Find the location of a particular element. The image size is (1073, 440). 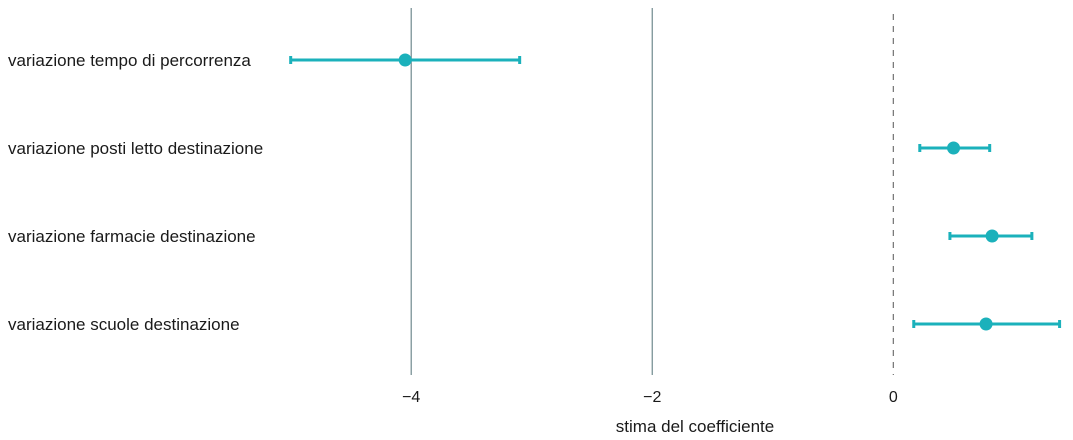

x-tick-label-1: −2 is located at coordinates (652, 397).